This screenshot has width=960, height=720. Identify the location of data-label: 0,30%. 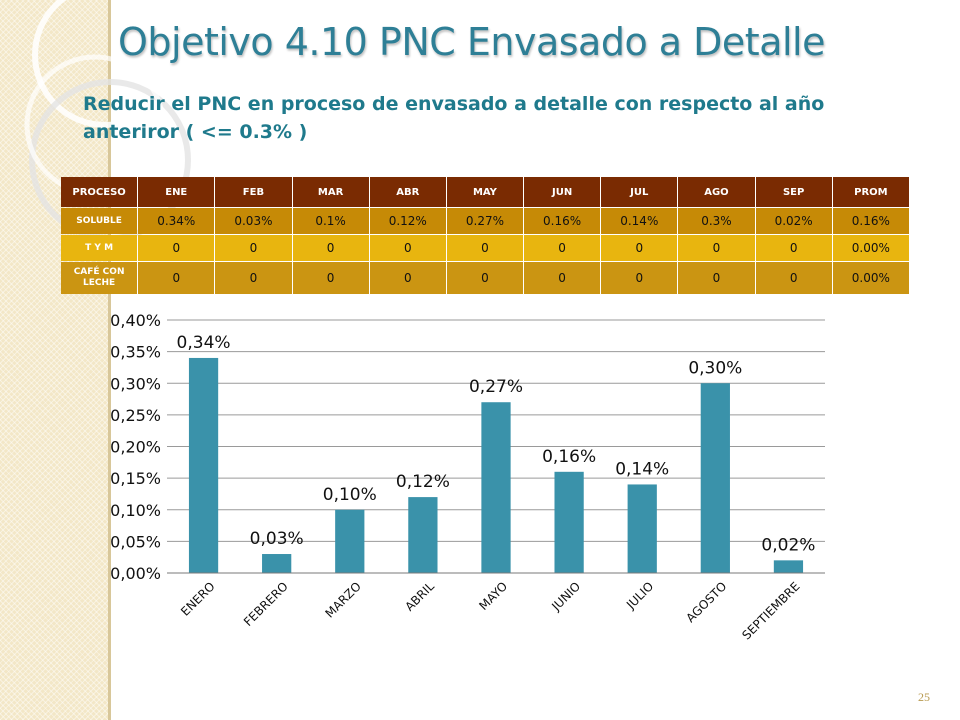
(715, 368).